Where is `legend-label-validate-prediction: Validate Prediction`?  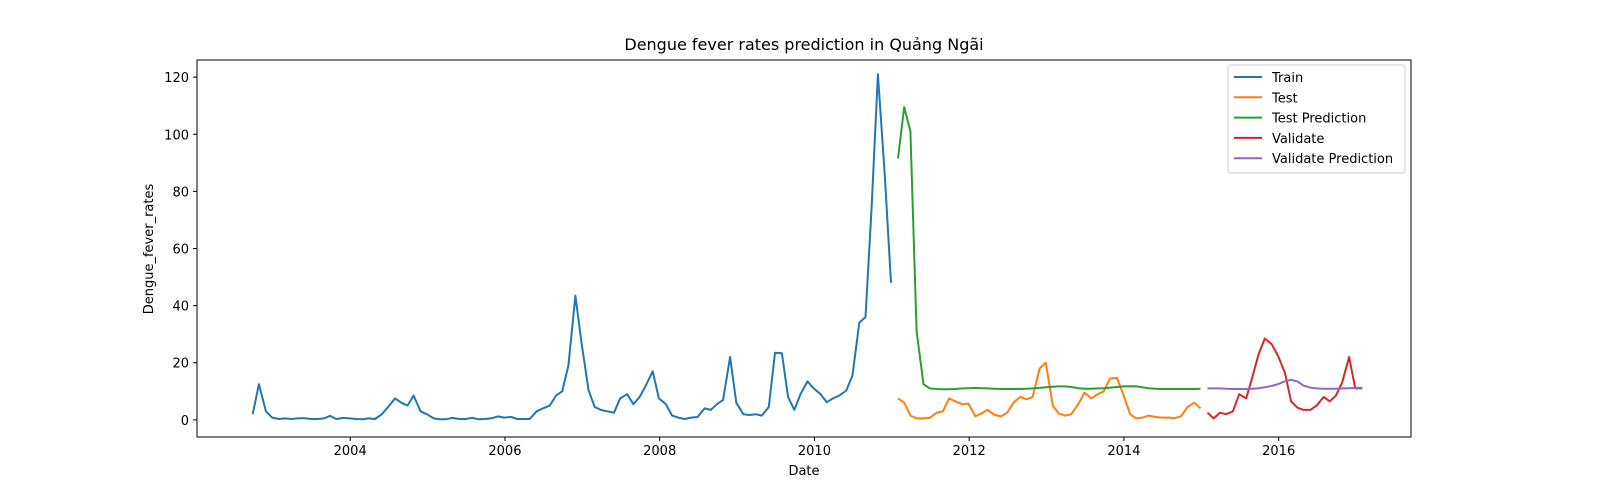
legend-label-validate-prediction: Validate Prediction is located at coordinates (1332, 159).